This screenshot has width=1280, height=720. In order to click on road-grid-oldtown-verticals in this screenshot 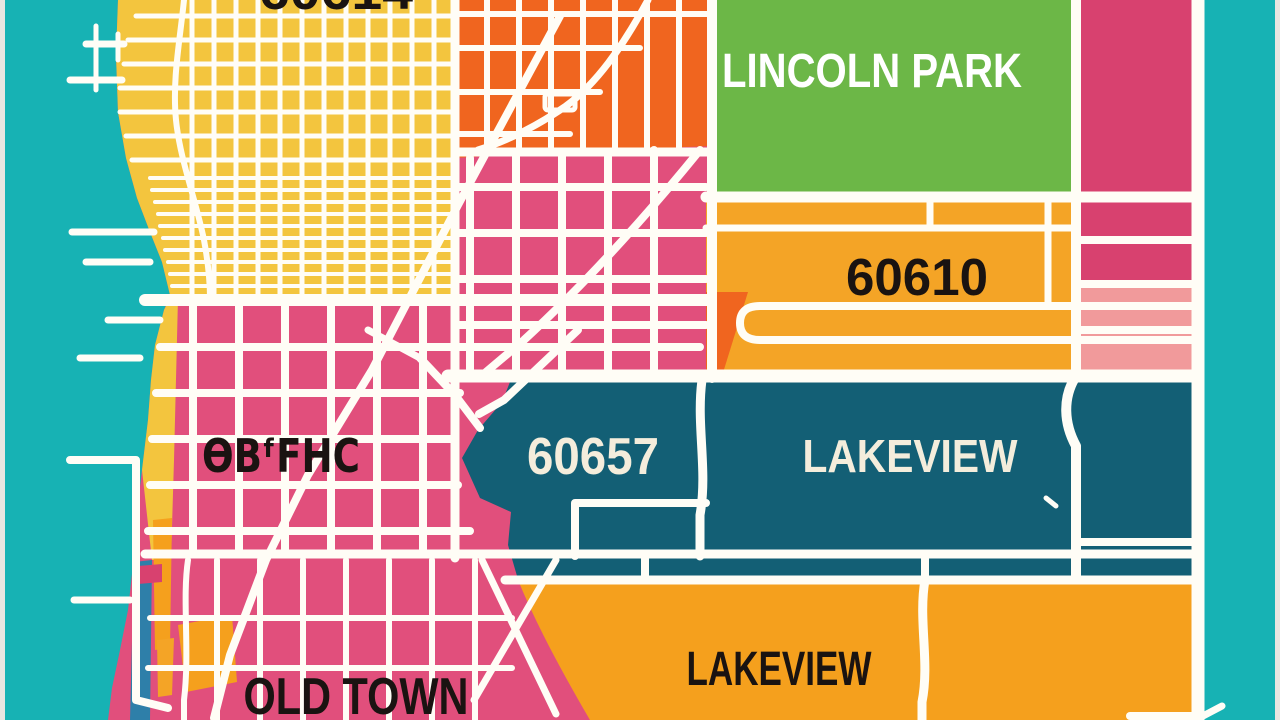, I will do `click(346, 638)`.